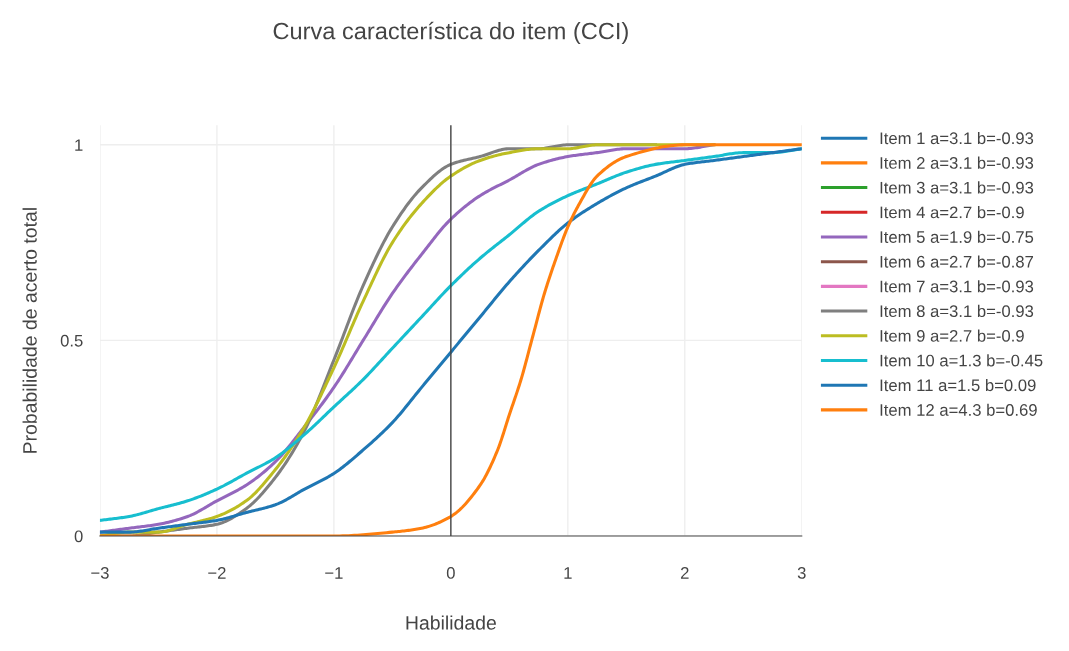  Describe the element at coordinates (957, 138) in the screenshot. I see `legend-label: Item 1 a=3.1 b=-0.93` at that location.